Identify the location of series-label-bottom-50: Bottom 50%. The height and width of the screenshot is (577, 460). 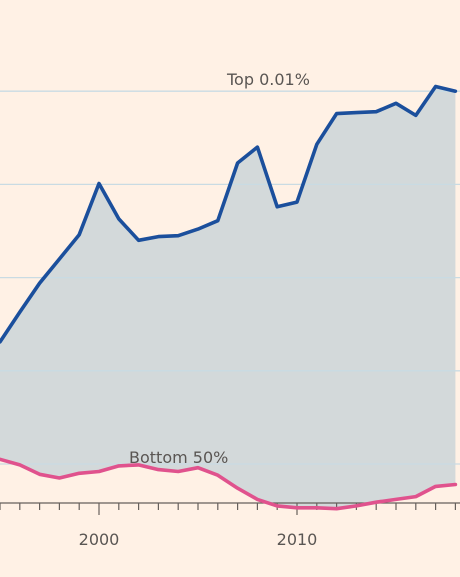
(178, 457).